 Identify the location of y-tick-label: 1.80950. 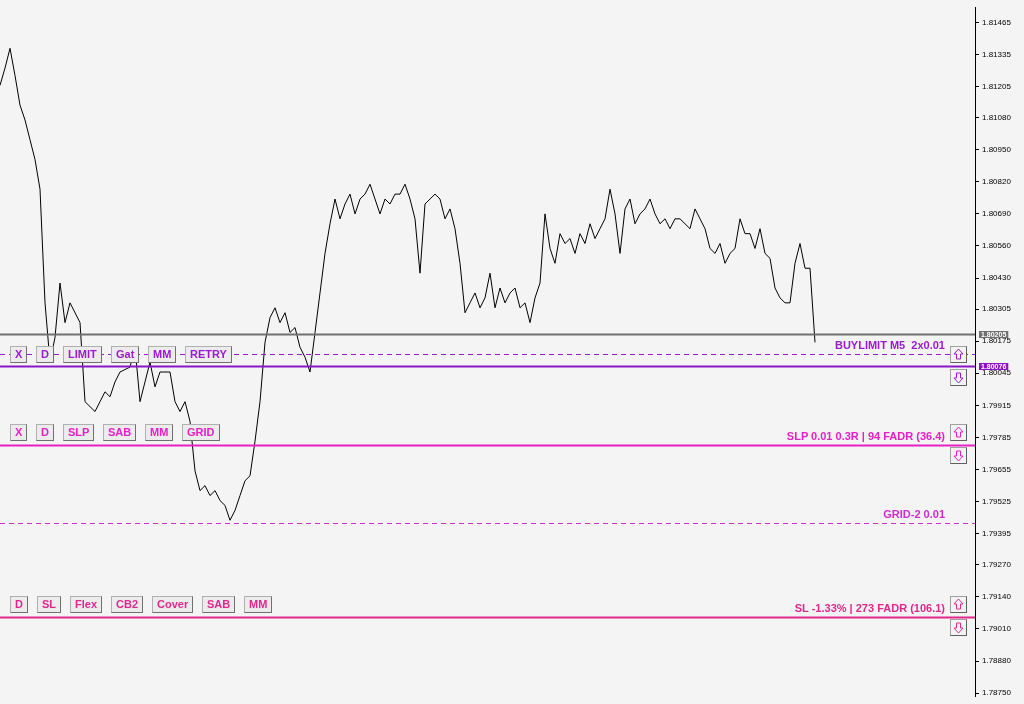
(997, 149).